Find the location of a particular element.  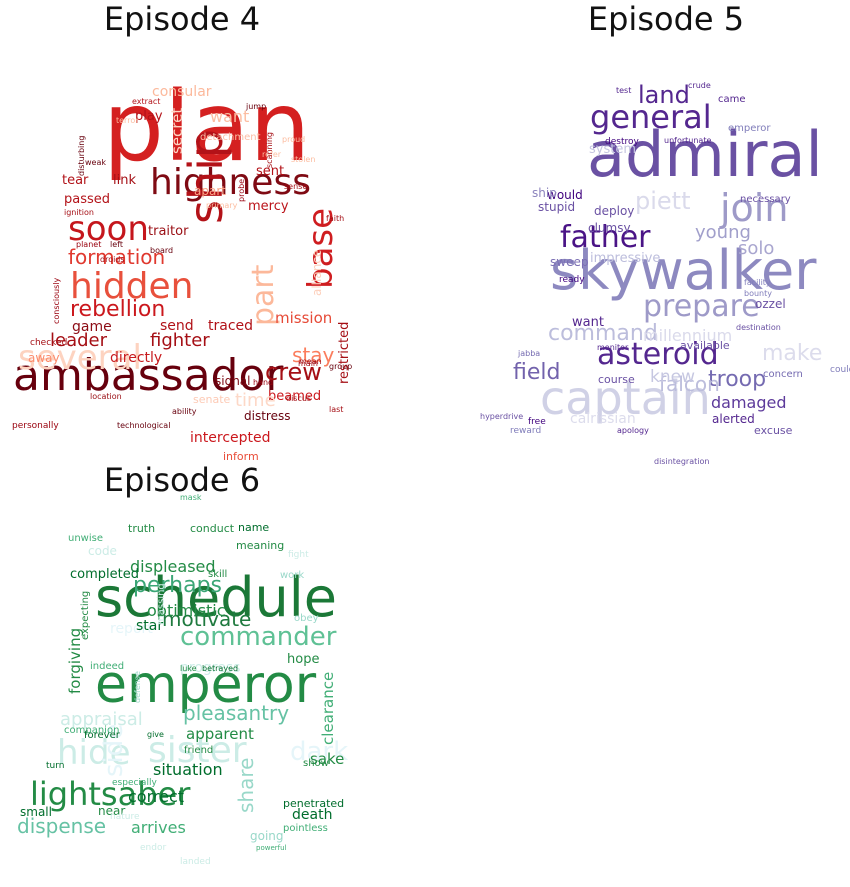

word-signal: signal is located at coordinates (233, 381).